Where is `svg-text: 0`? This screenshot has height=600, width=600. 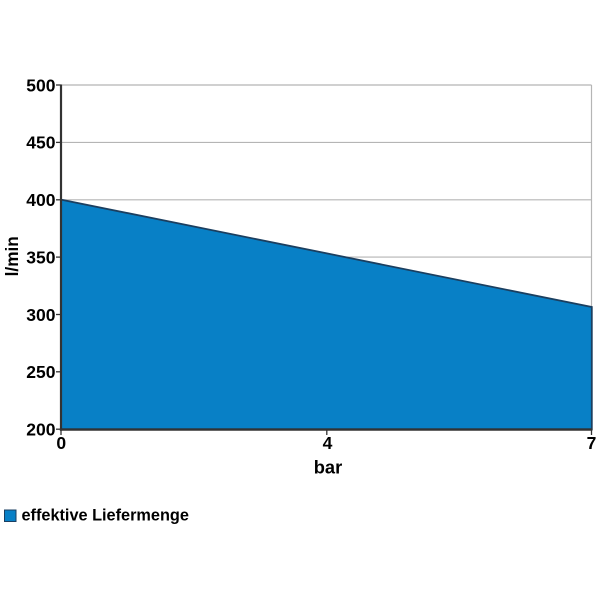 svg-text: 0 is located at coordinates (61, 443).